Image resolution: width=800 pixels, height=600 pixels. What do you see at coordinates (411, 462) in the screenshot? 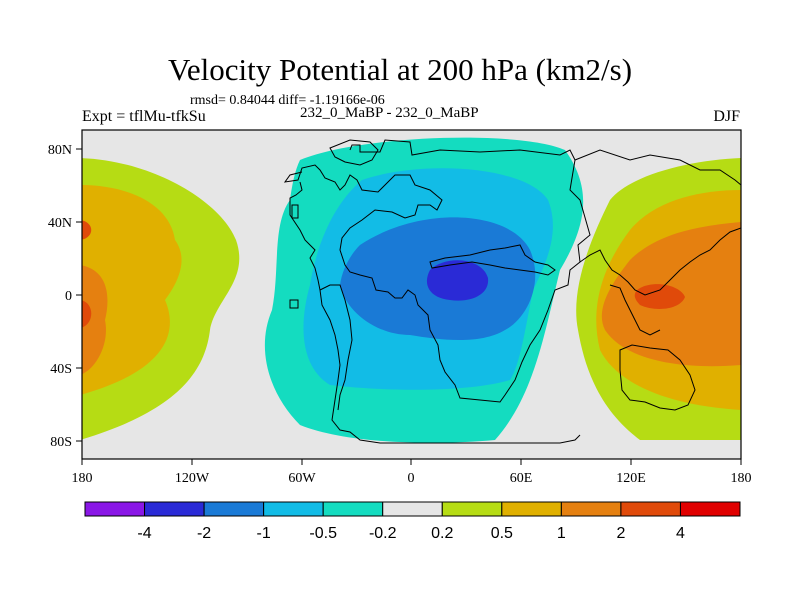
I see `lon-axis` at bounding box center [411, 462].